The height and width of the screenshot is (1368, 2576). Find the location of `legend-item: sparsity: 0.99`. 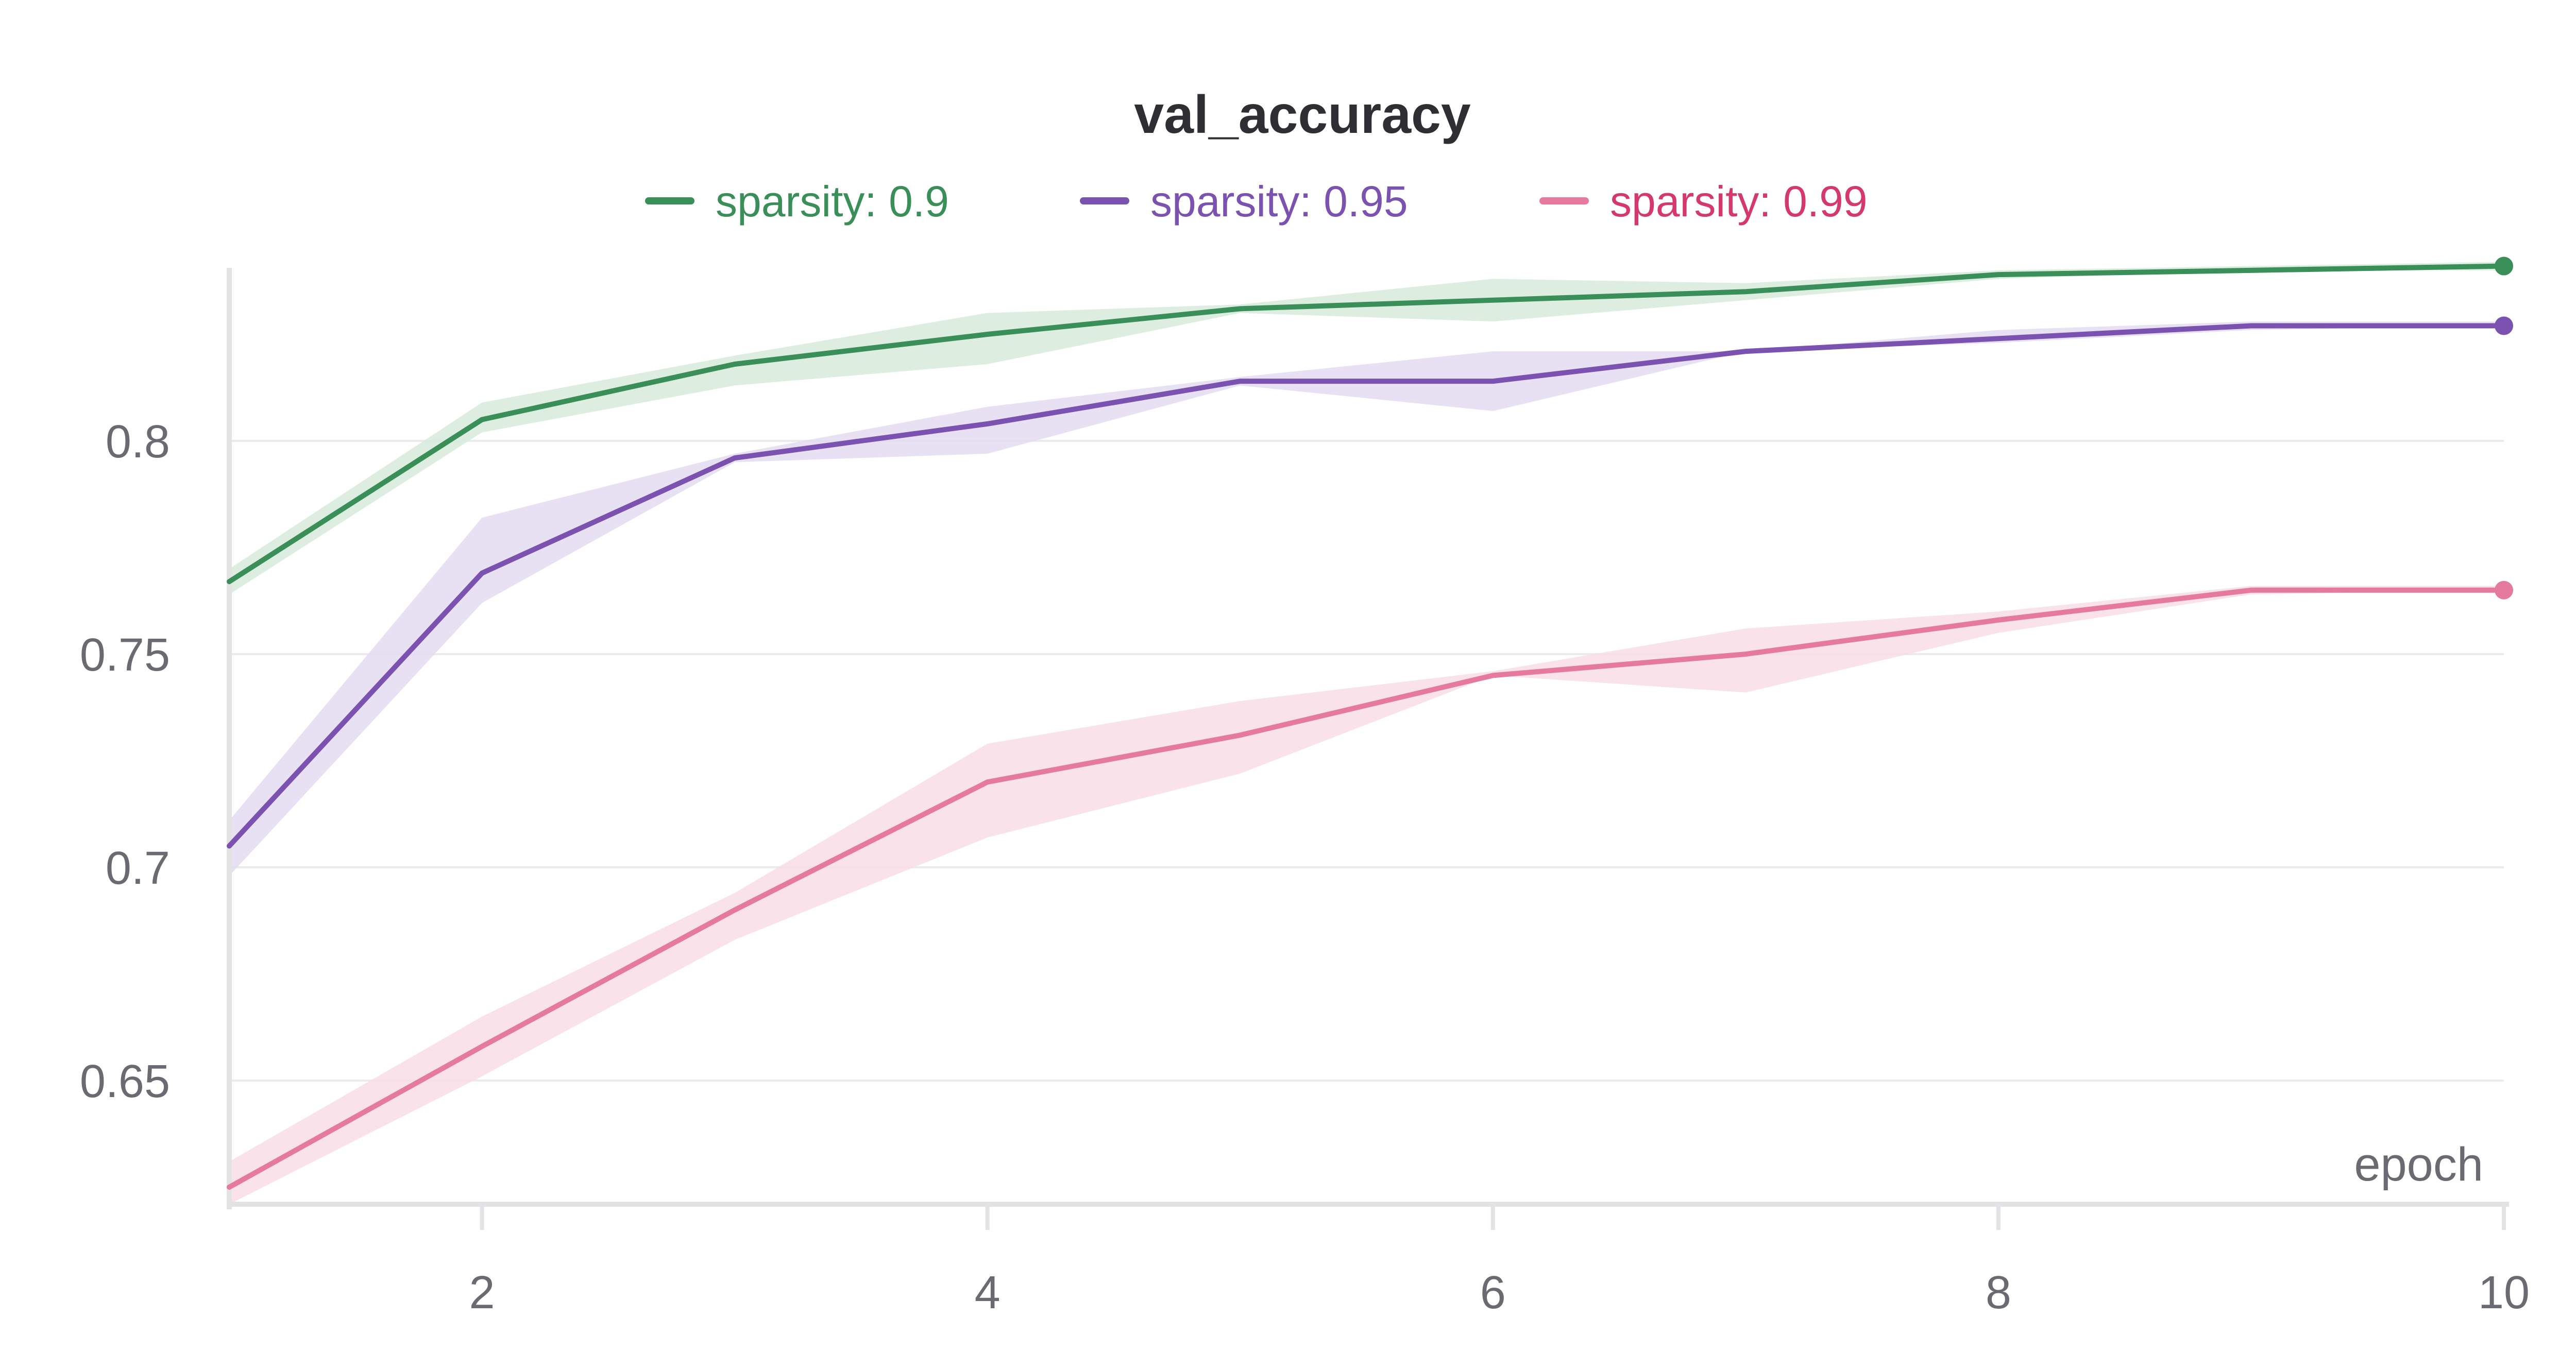

legend-item: sparsity: 0.99 is located at coordinates (1703, 201).